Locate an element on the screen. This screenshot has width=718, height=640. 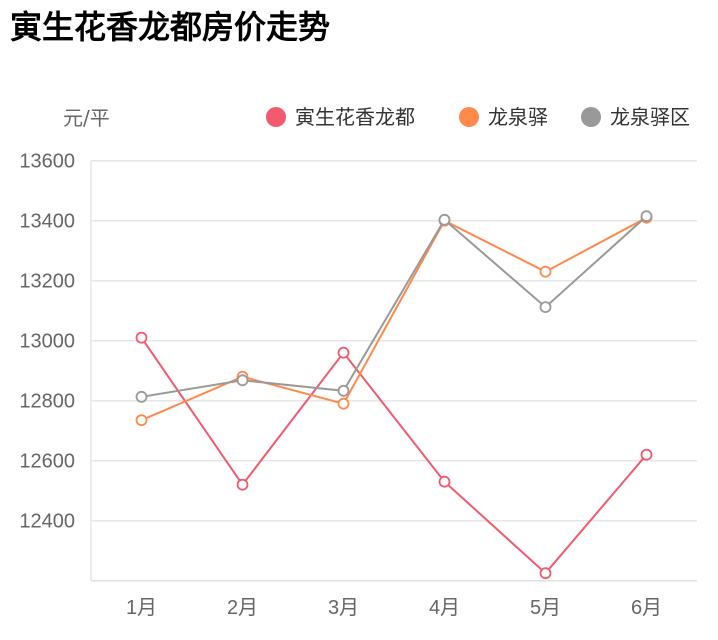
legend-label: 寅生花香龙都 is located at coordinates (355, 117).